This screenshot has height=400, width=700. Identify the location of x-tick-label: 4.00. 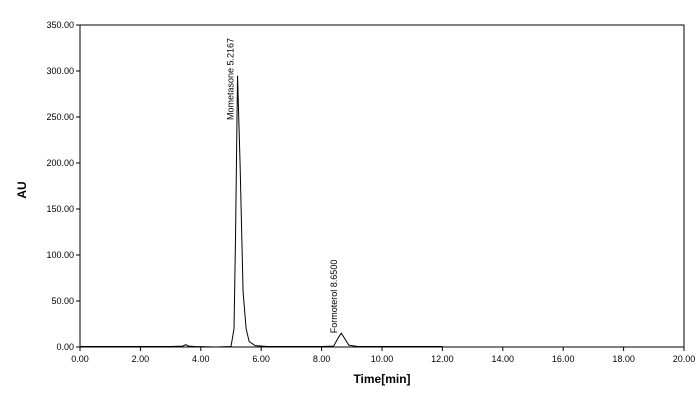
(201, 359).